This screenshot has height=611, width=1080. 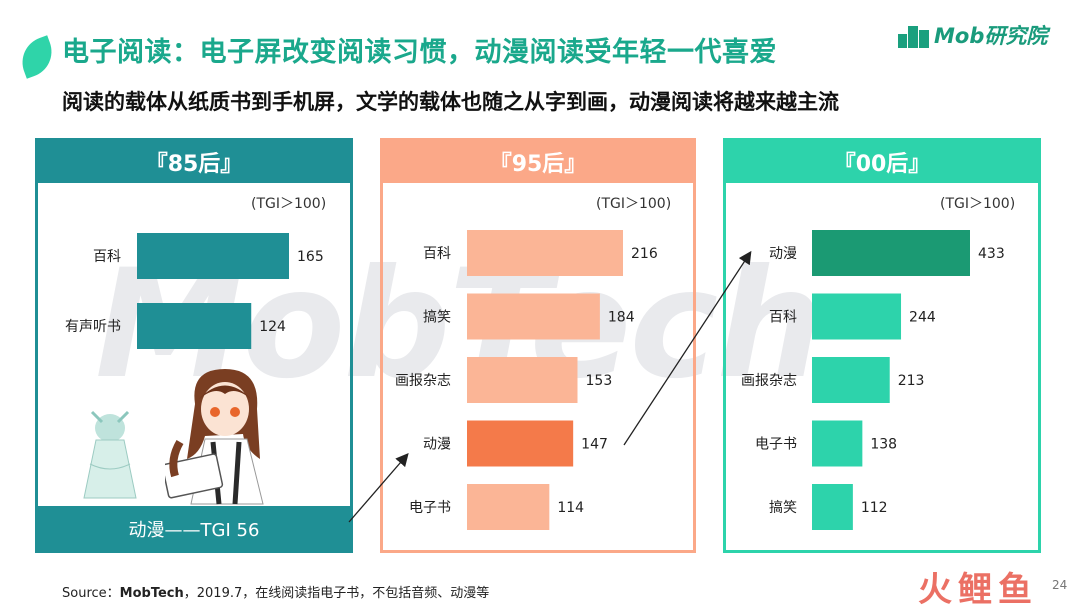 What do you see at coordinates (911, 381) in the screenshot?
I see `c00-value-label-2: 213` at bounding box center [911, 381].